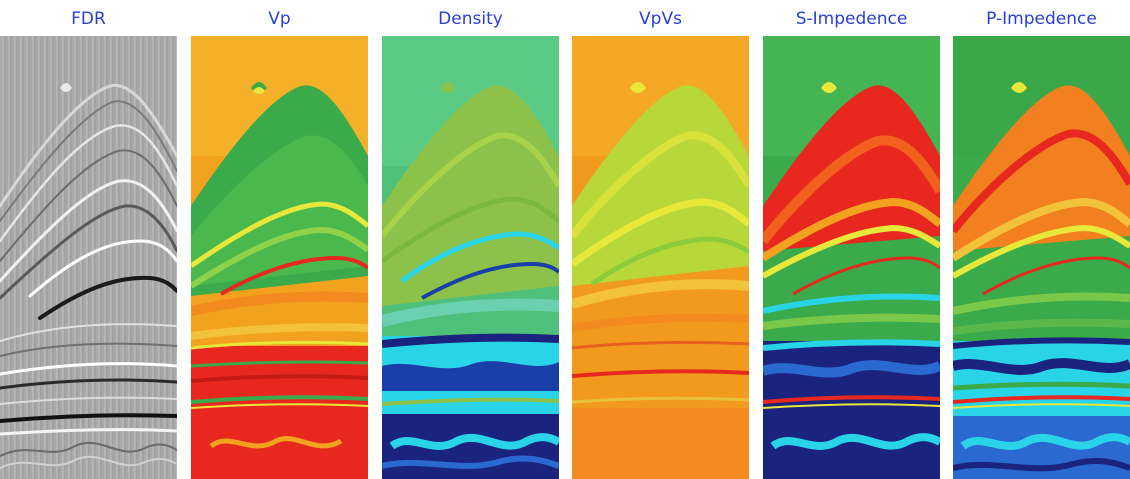 This screenshot has height=479, width=1130. Describe the element at coordinates (88, 19) in the screenshot. I see `panel-title: FDR` at that location.